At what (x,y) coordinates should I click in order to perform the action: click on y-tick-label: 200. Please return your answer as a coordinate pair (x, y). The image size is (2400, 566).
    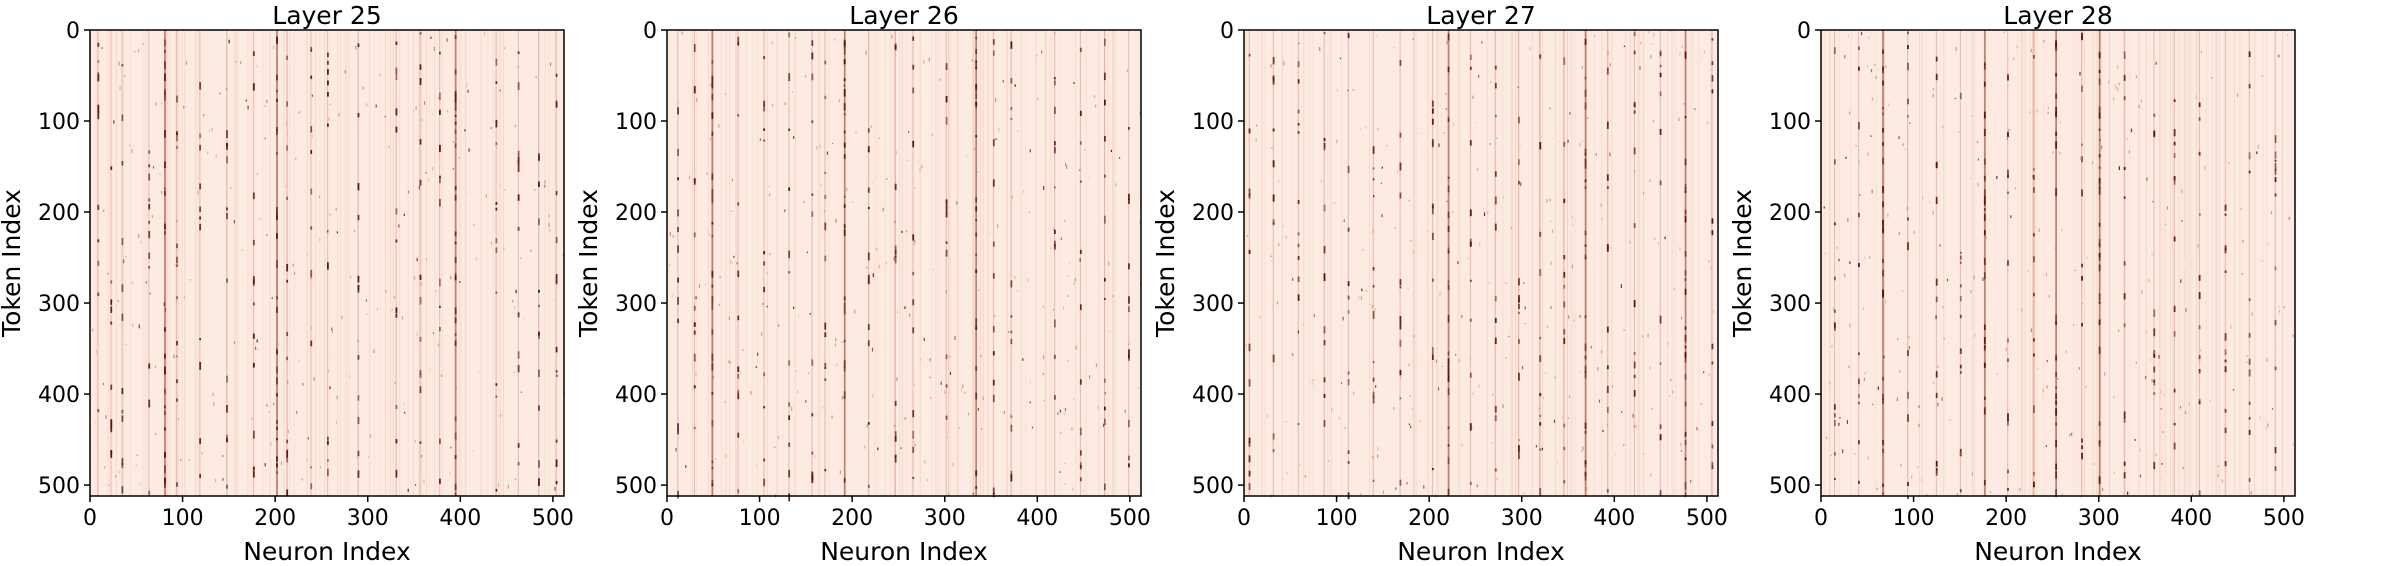
    Looking at the image, I should click on (1790, 213).